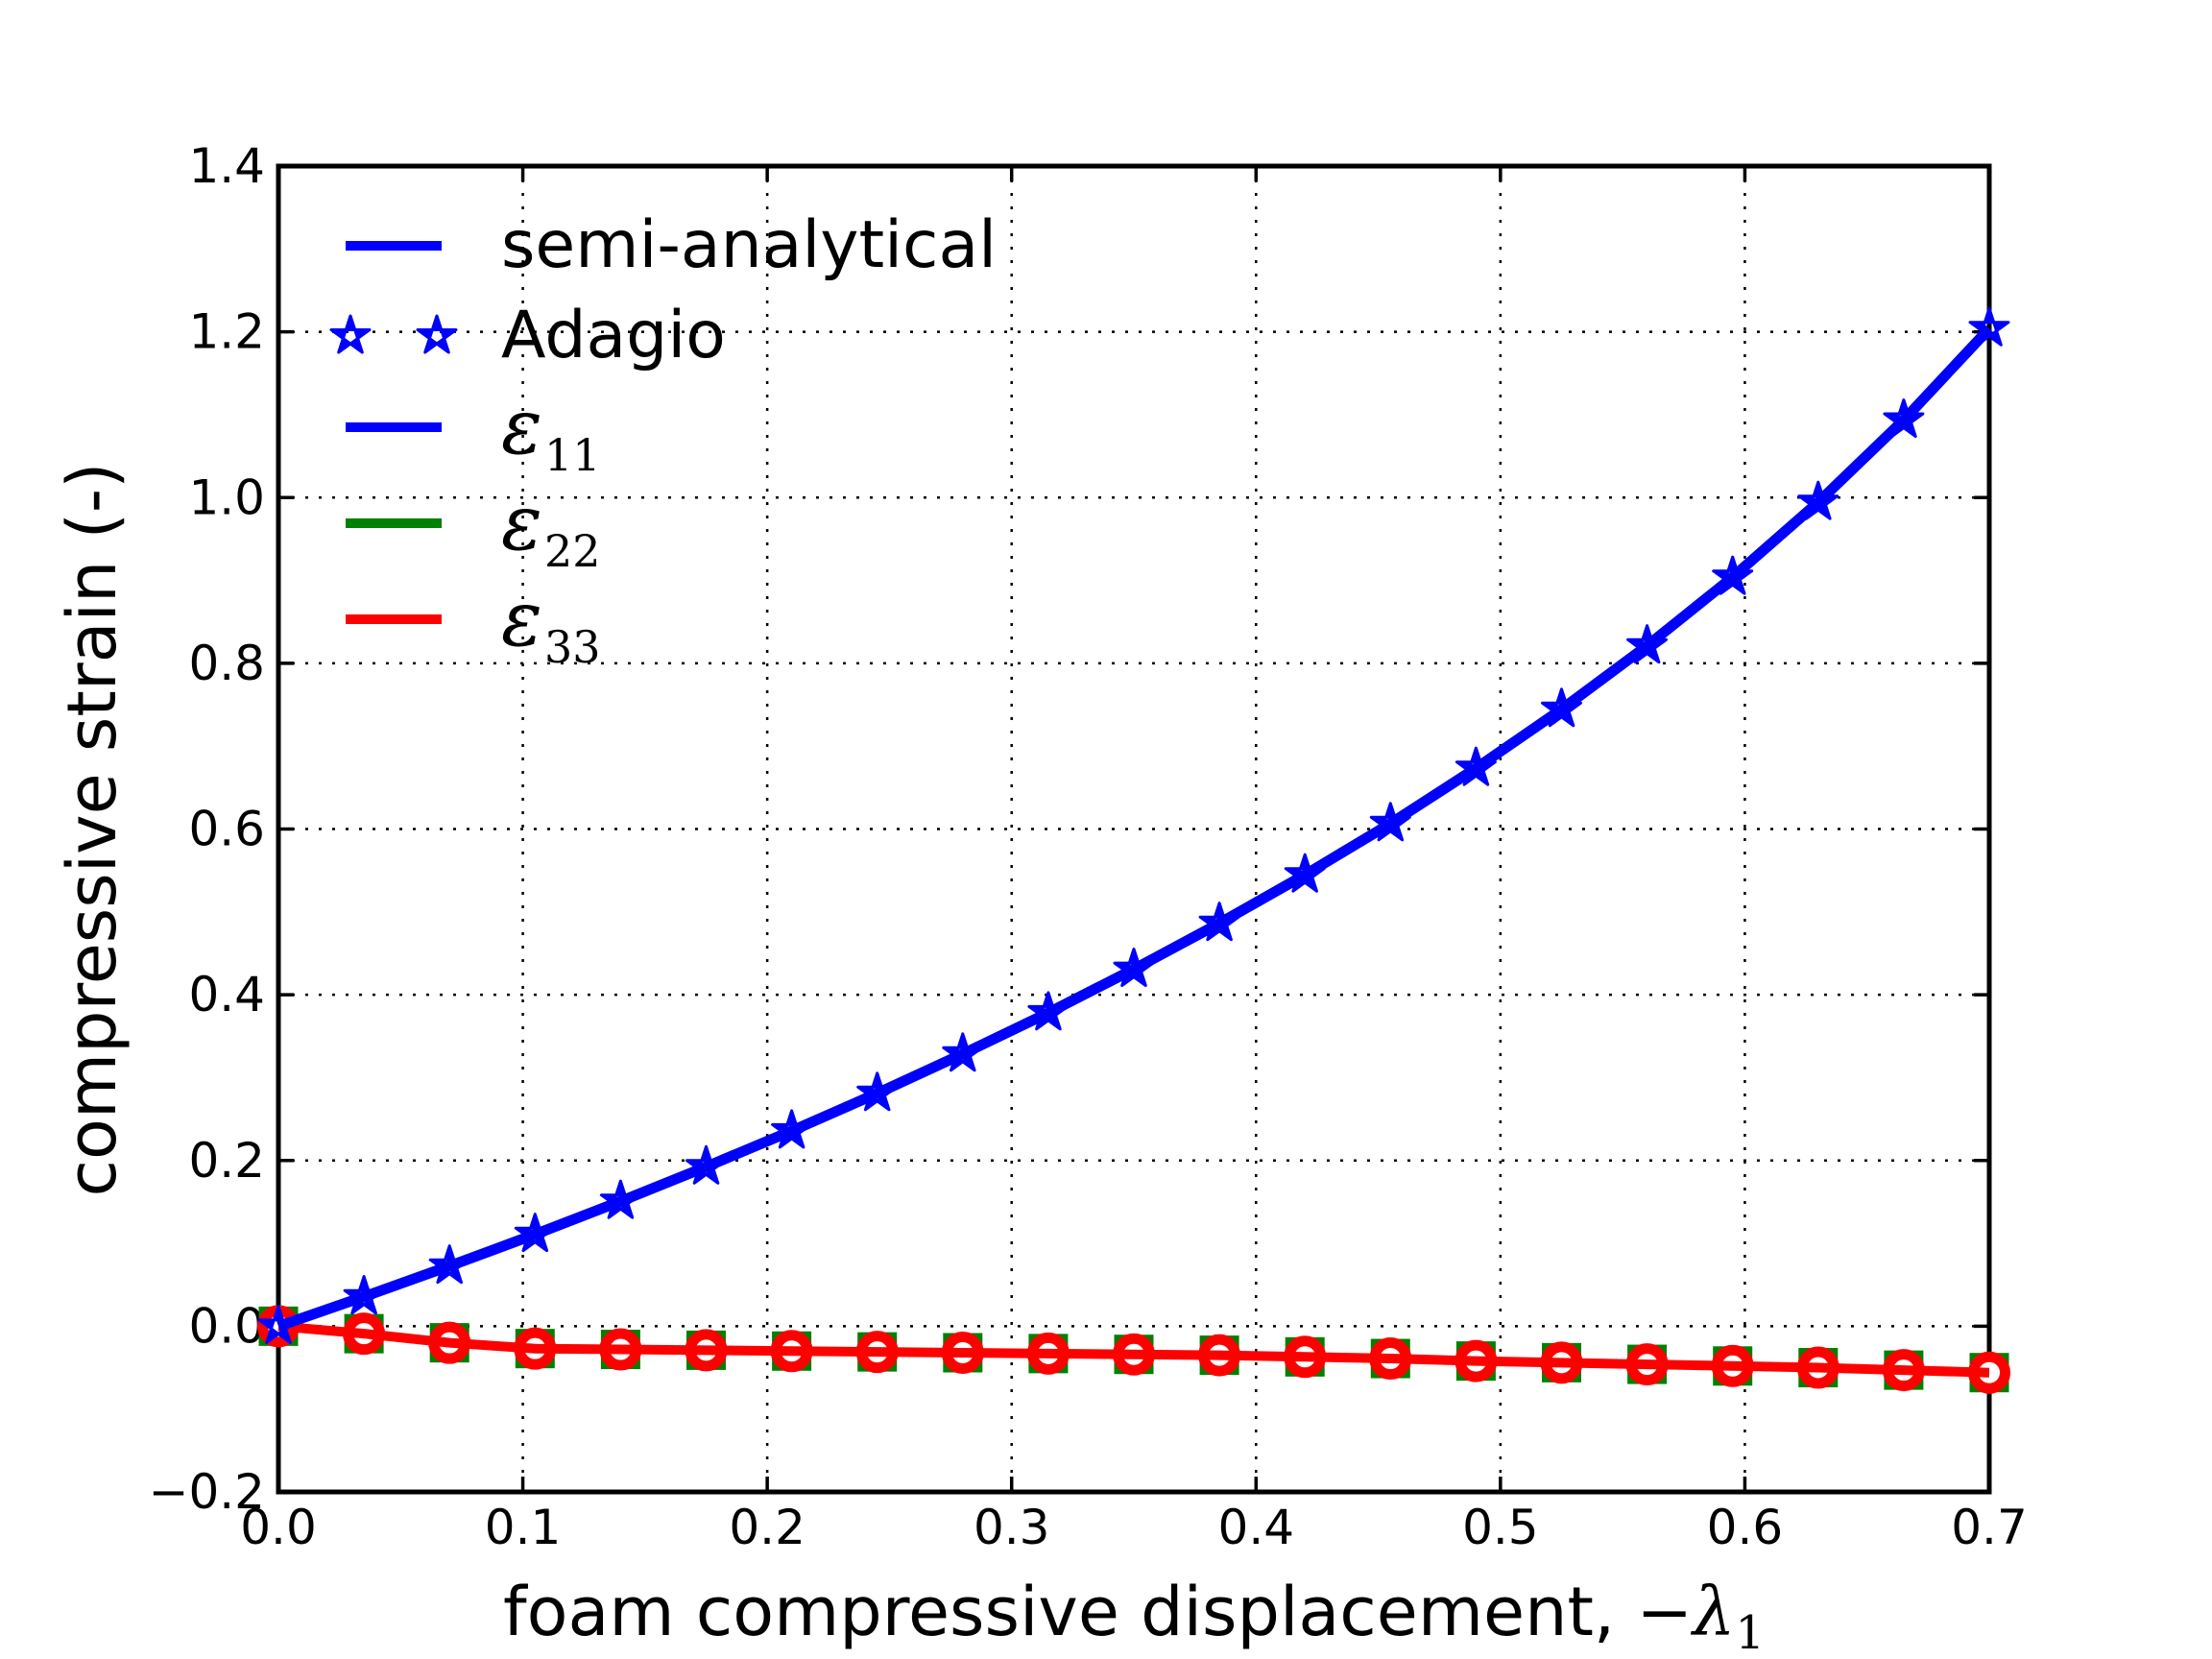  What do you see at coordinates (226, 166) in the screenshot?
I see `y-tick-label: 1.4` at bounding box center [226, 166].